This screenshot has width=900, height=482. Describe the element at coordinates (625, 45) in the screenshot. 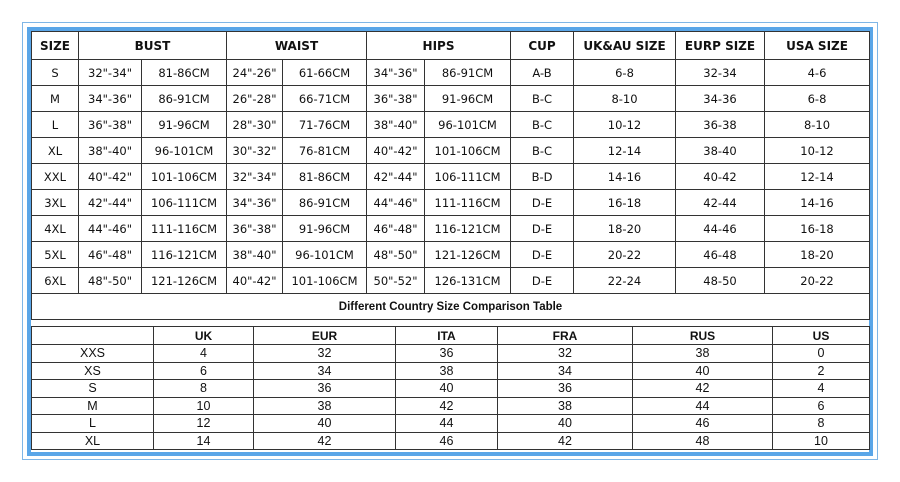

I see `header-uk-au: UK&AU SIZE` at that location.